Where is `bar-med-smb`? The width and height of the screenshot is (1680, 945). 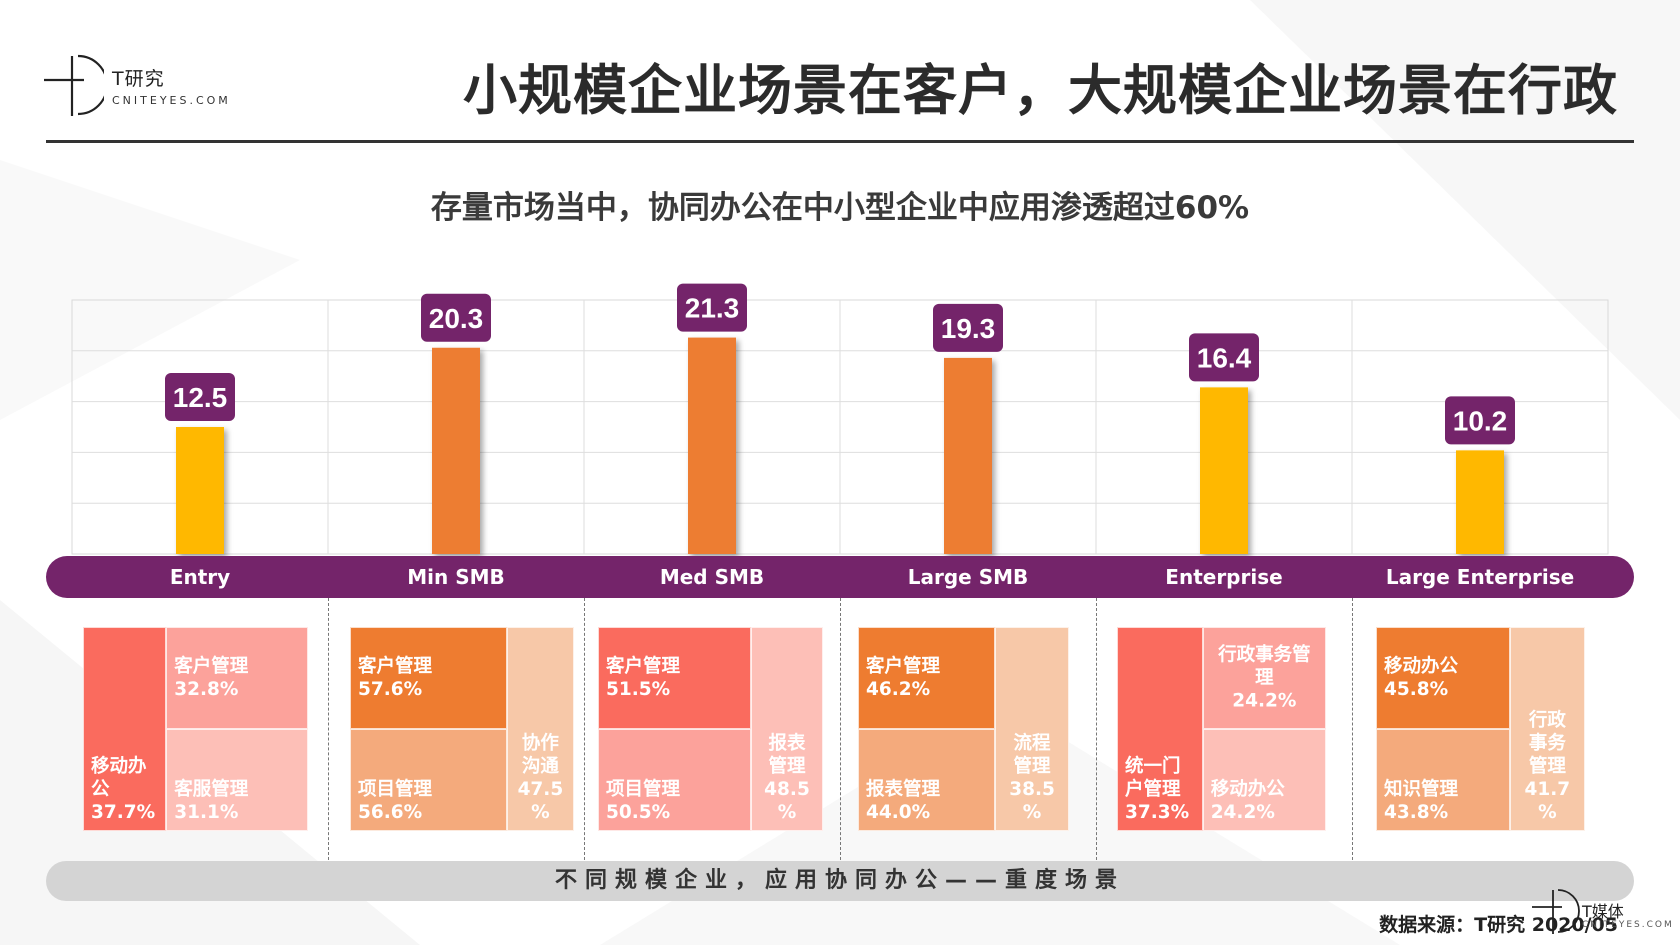 bar-med-smb is located at coordinates (712, 445).